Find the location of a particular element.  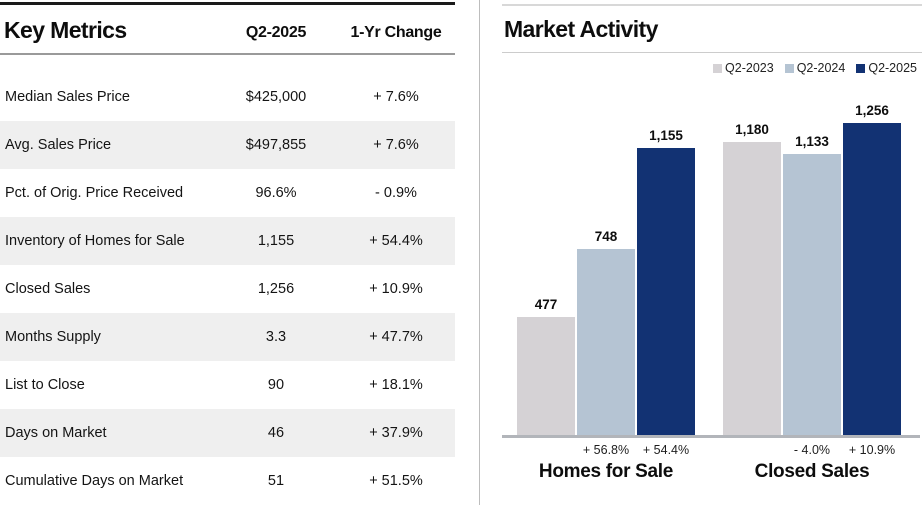

legend-item: Q2-2024 is located at coordinates (815, 68).